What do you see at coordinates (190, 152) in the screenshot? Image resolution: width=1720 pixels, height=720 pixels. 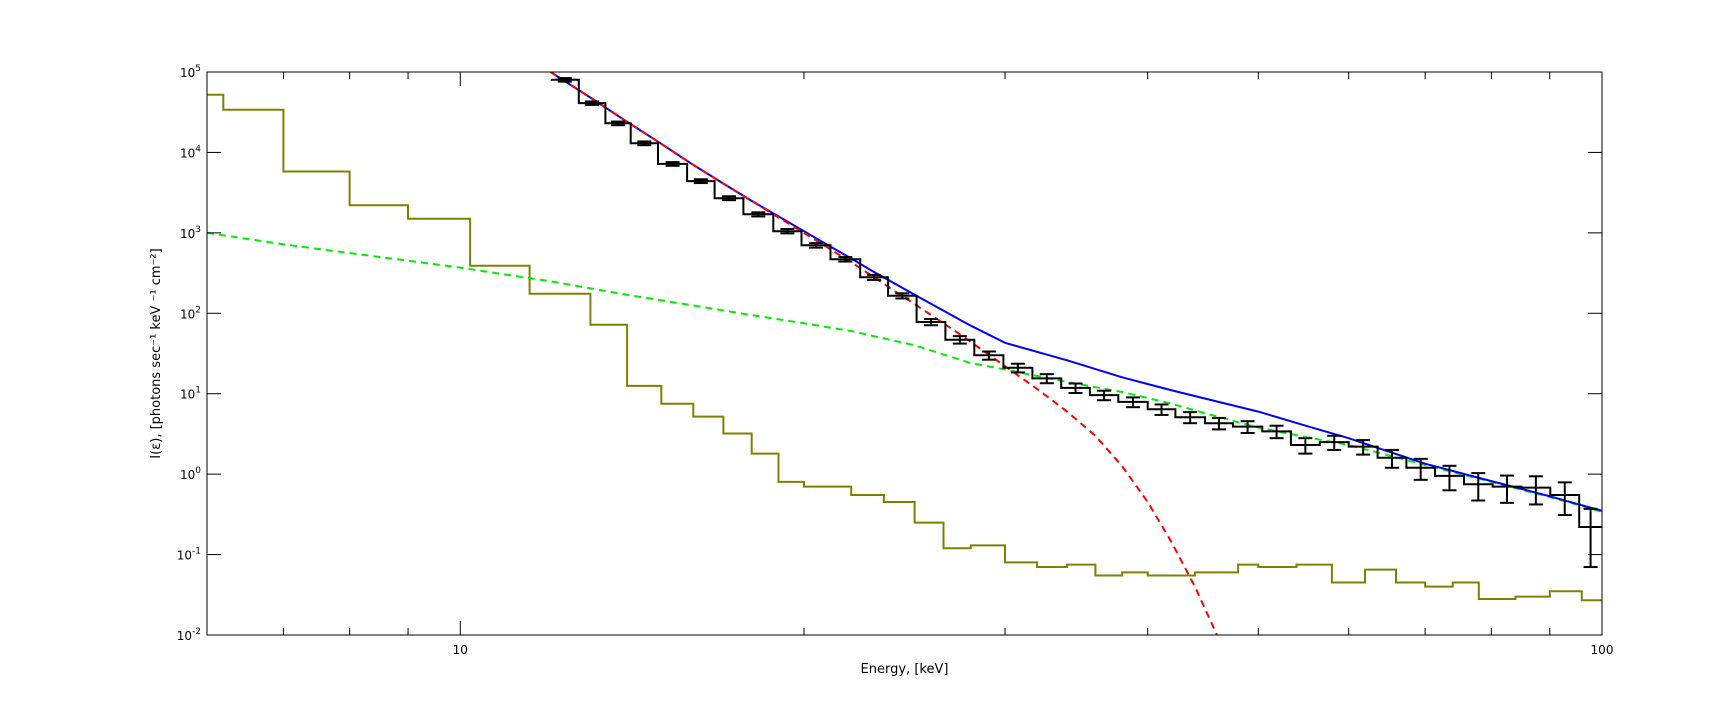 I see `y-tick-label: 10⁴` at bounding box center [190, 152].